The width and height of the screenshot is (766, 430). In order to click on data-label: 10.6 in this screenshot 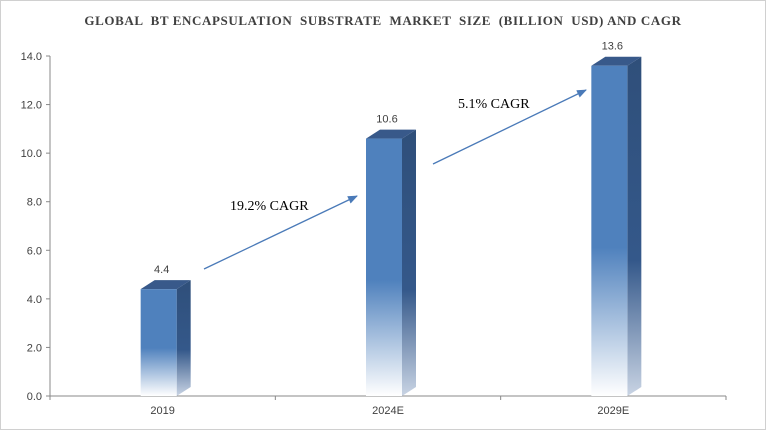, I will do `click(386, 120)`.